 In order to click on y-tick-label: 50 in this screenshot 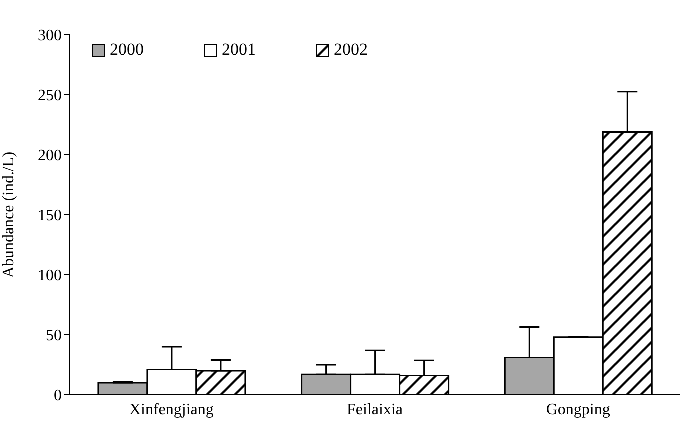, I will do `click(54, 336)`.